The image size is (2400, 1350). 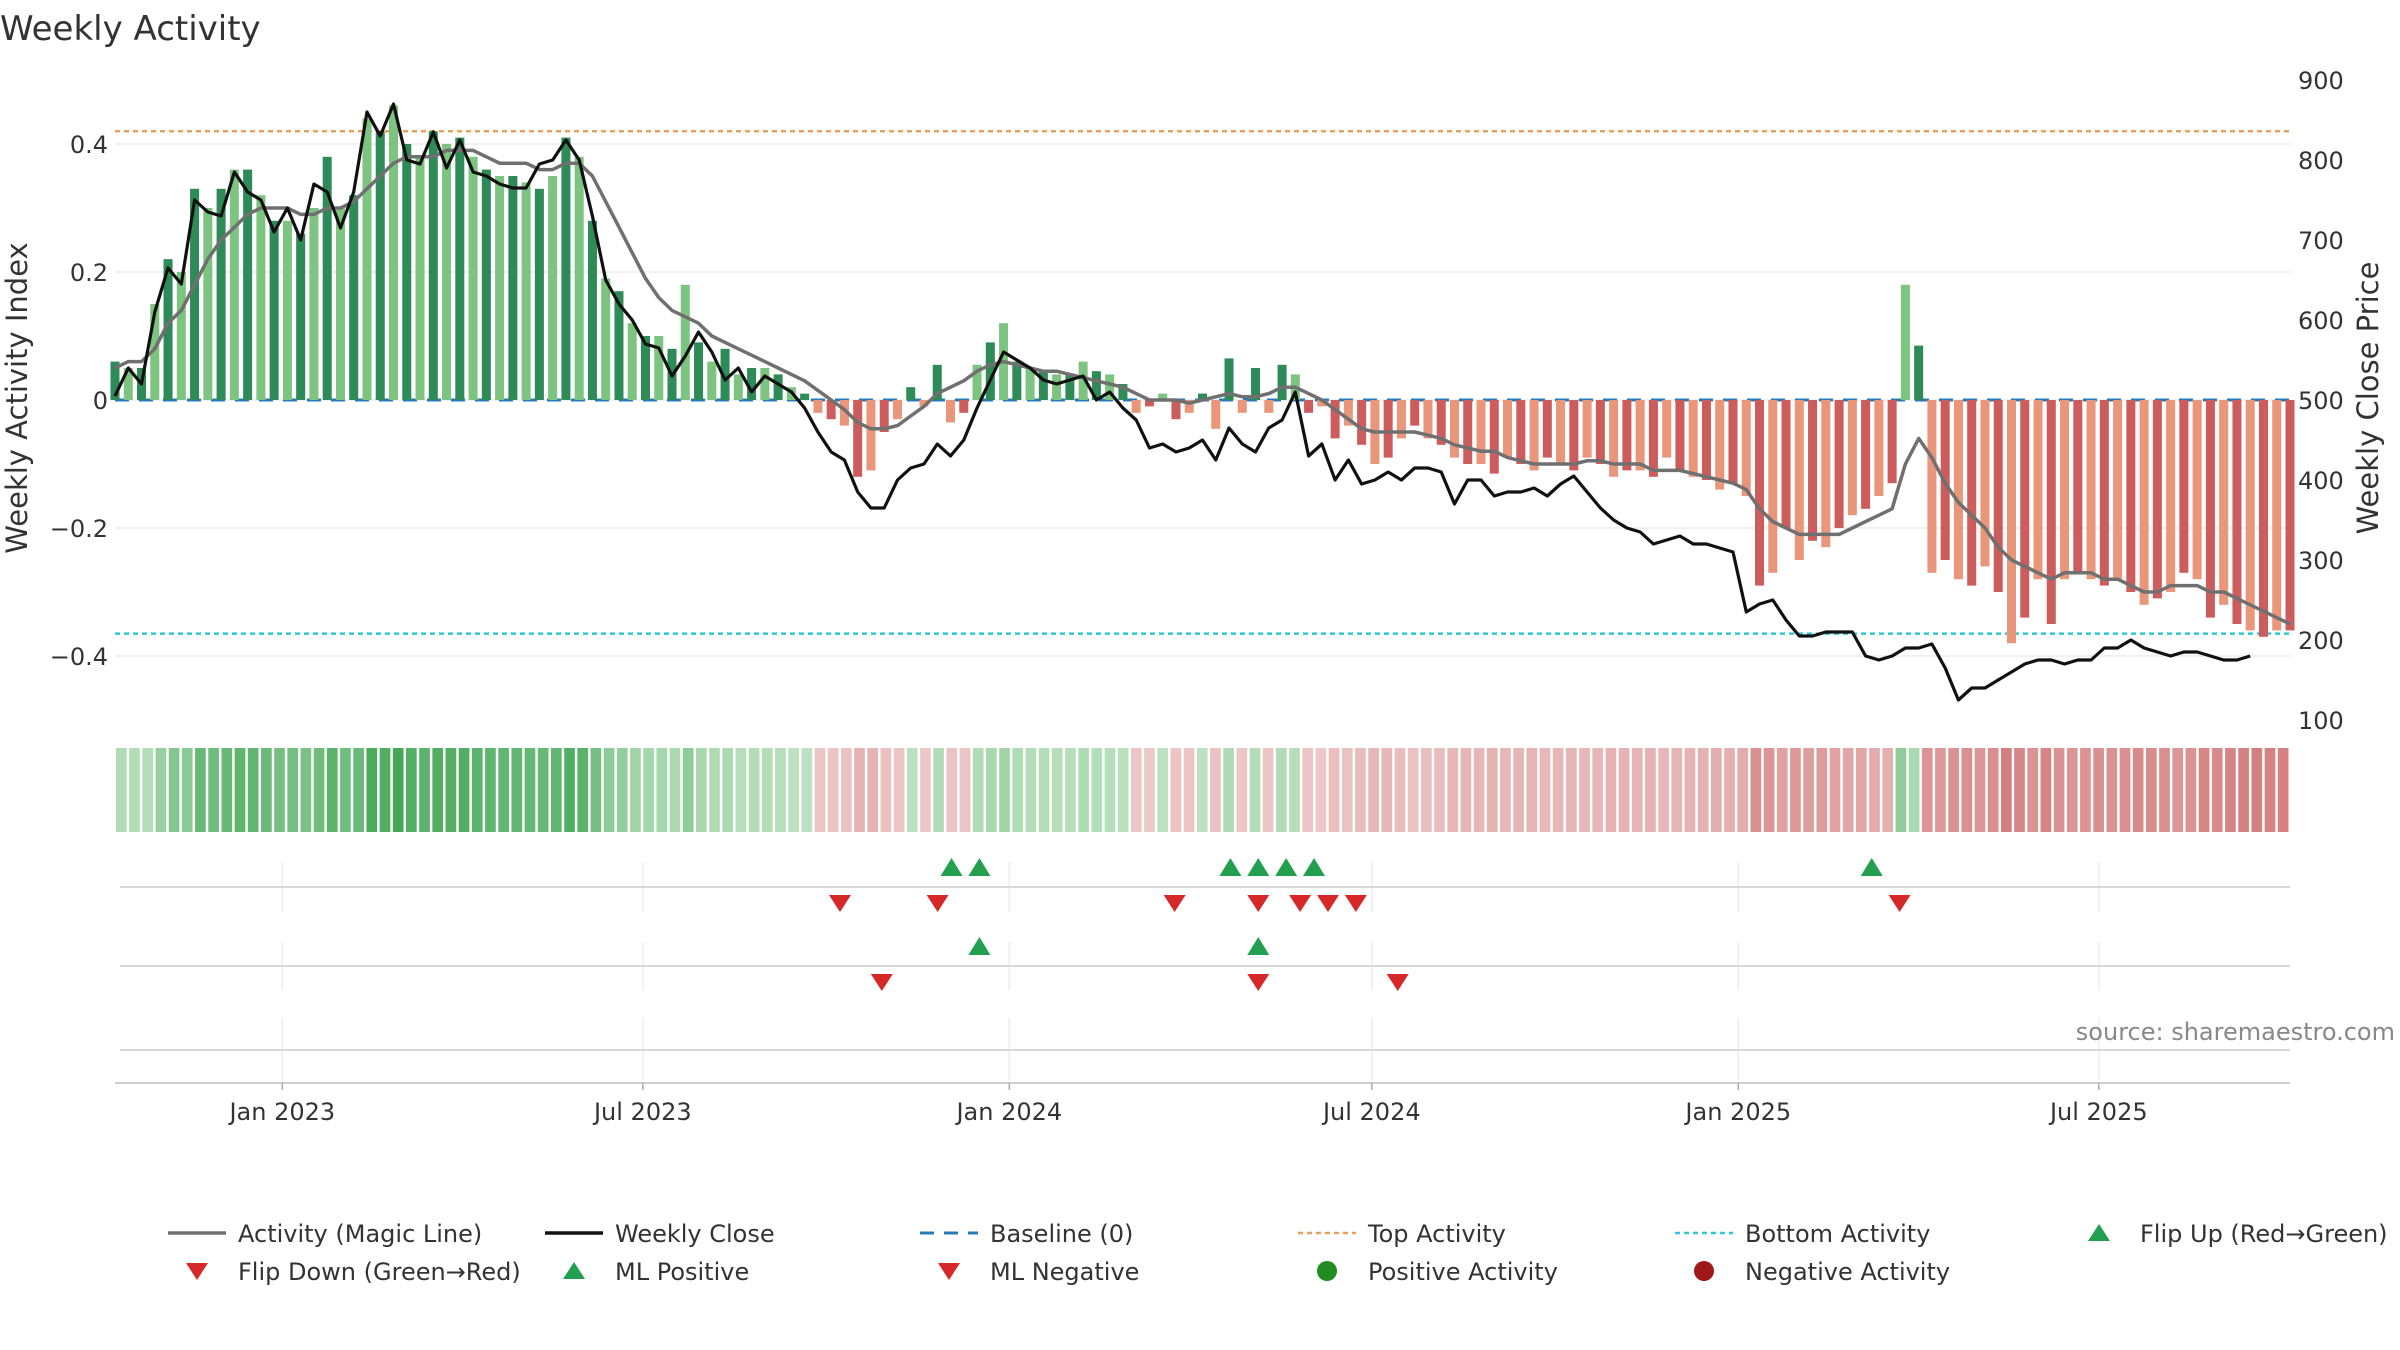 What do you see at coordinates (2321, 641) in the screenshot?
I see `y2-tick-label: 200` at bounding box center [2321, 641].